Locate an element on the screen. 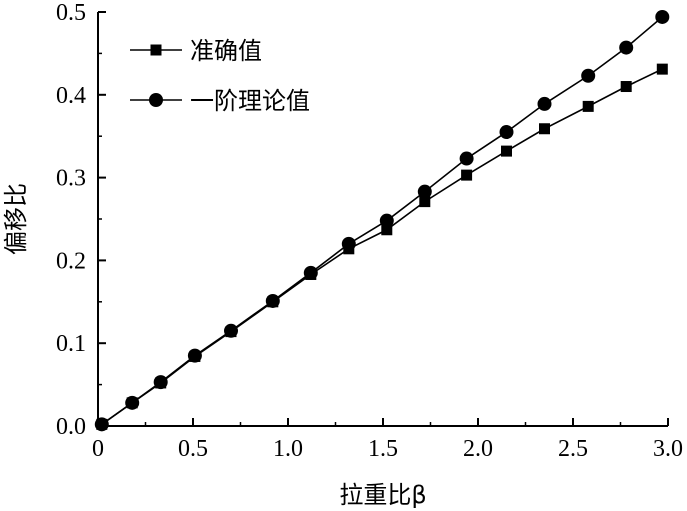  x-tick-label: 2.0 is located at coordinates (478, 449).